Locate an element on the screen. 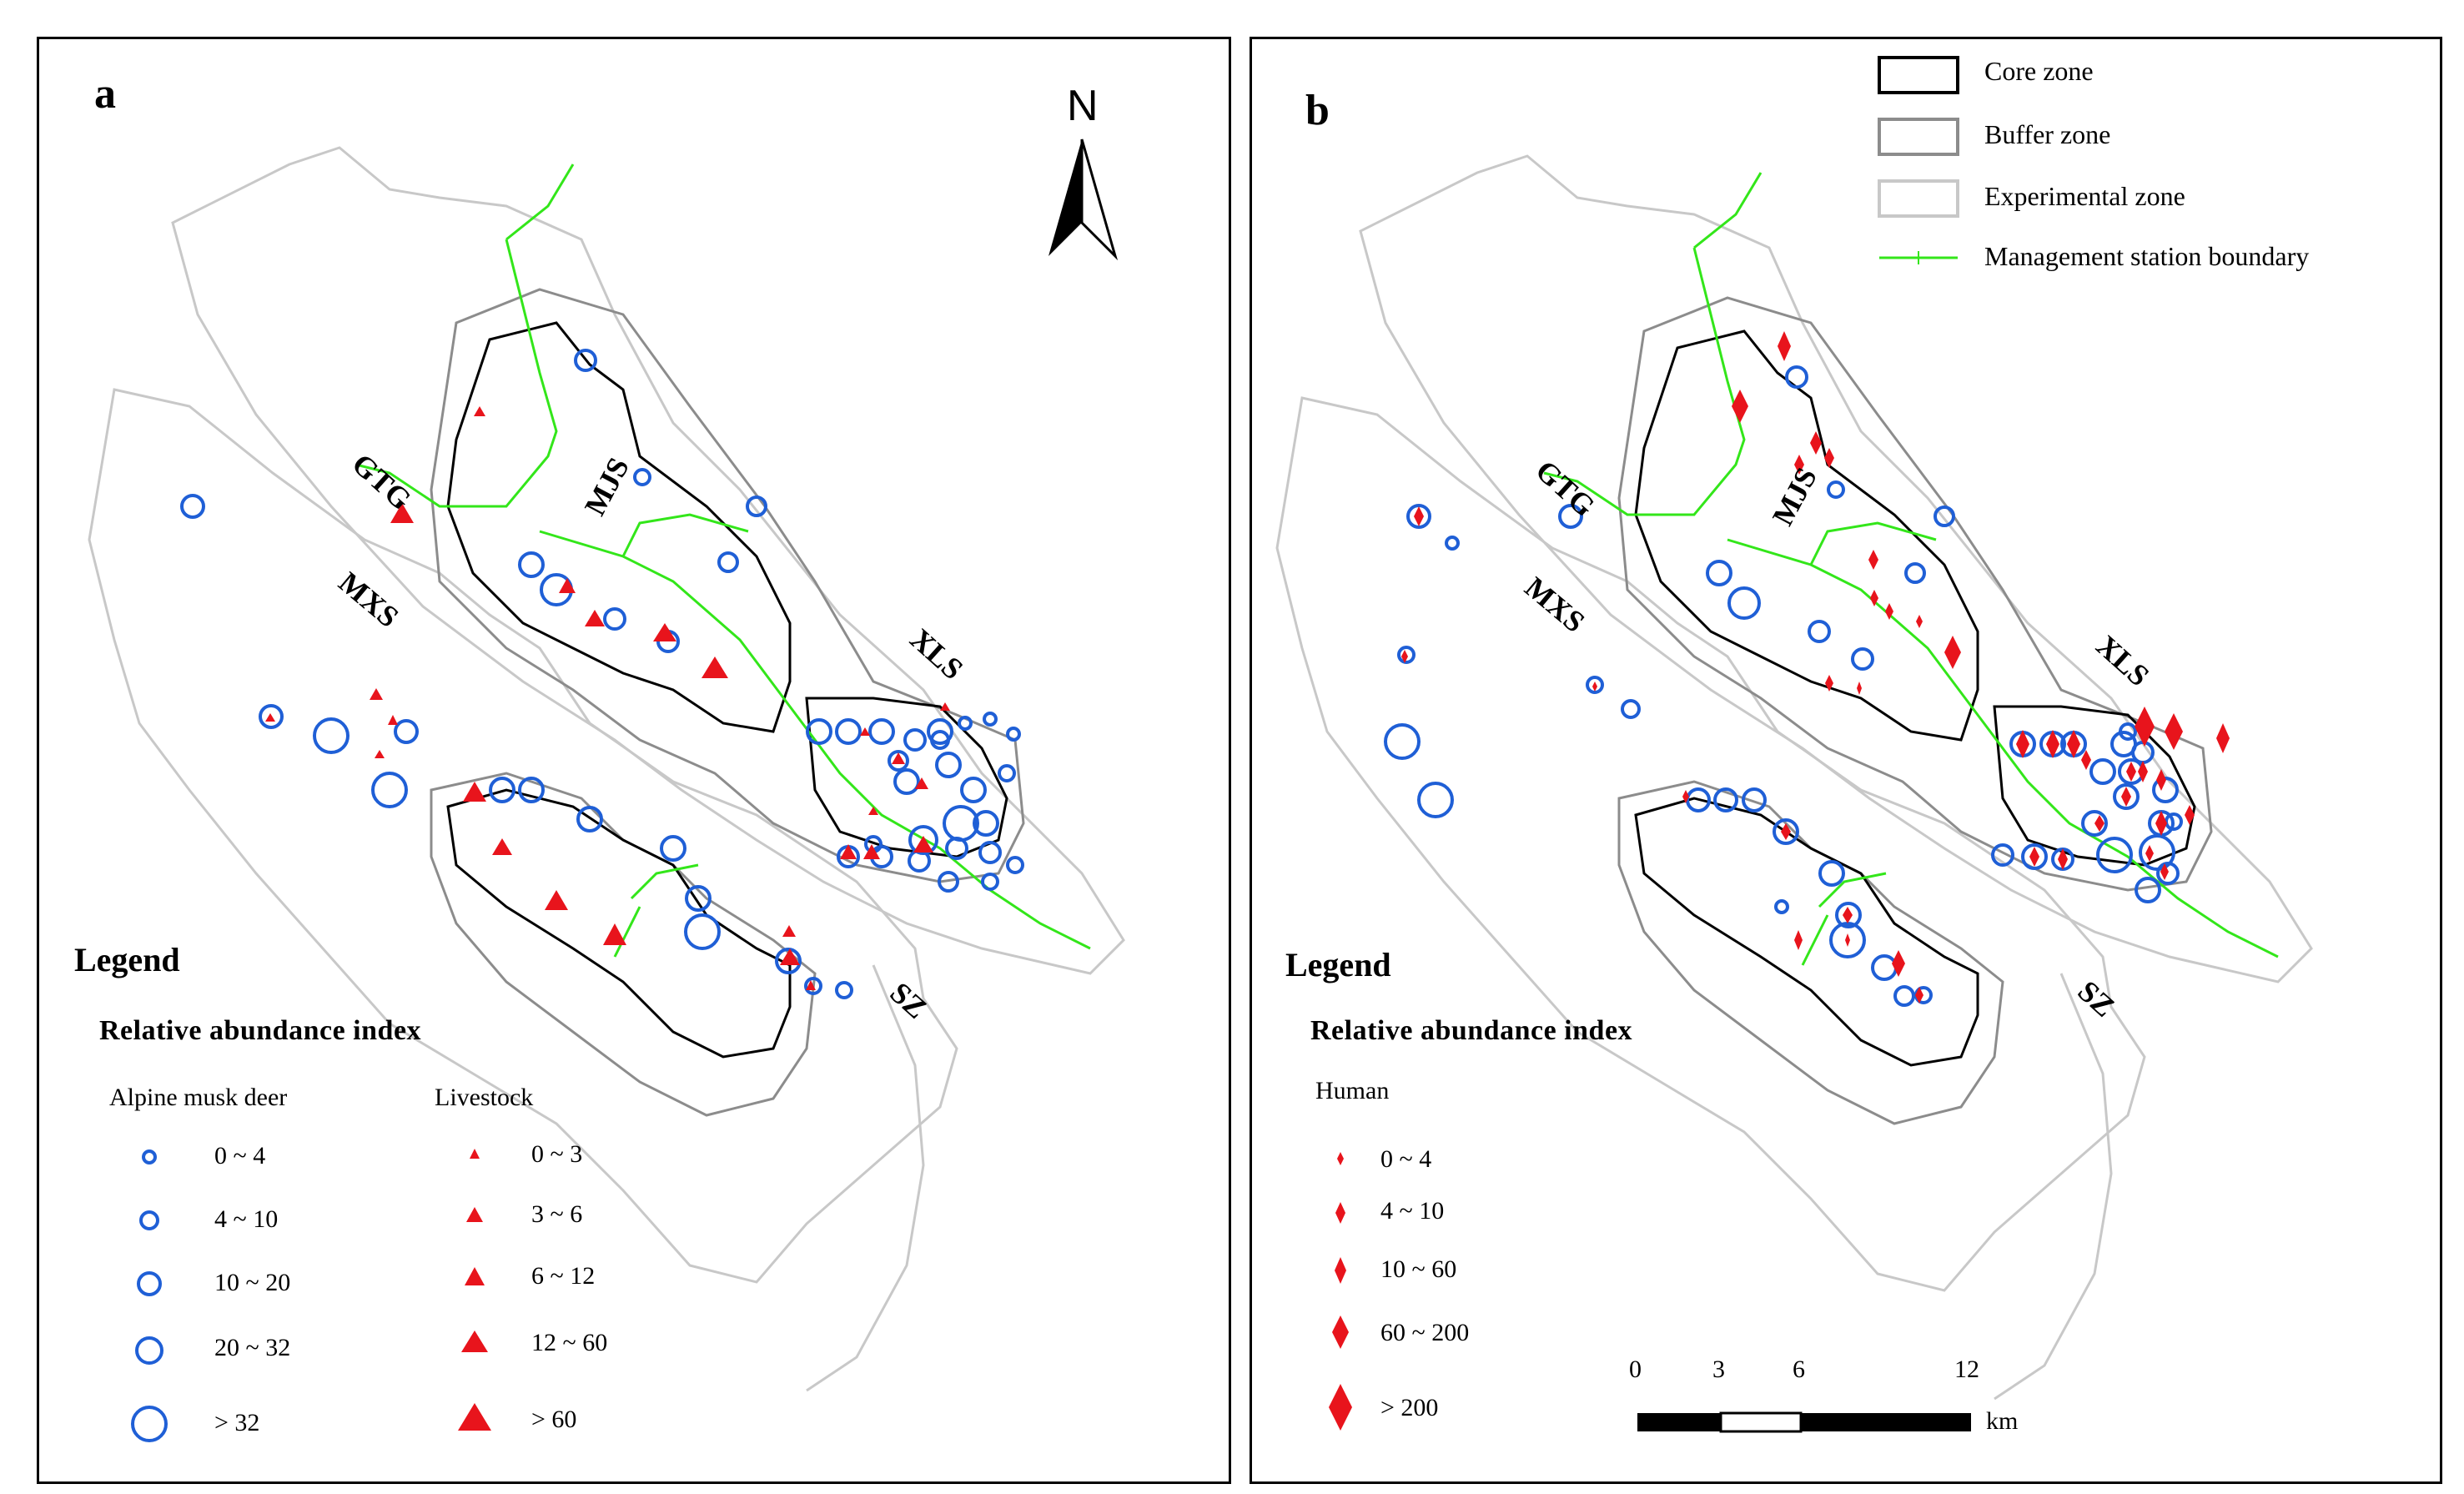 The height and width of the screenshot is (1494, 2464). legend-title-a: Legend is located at coordinates (127, 959).